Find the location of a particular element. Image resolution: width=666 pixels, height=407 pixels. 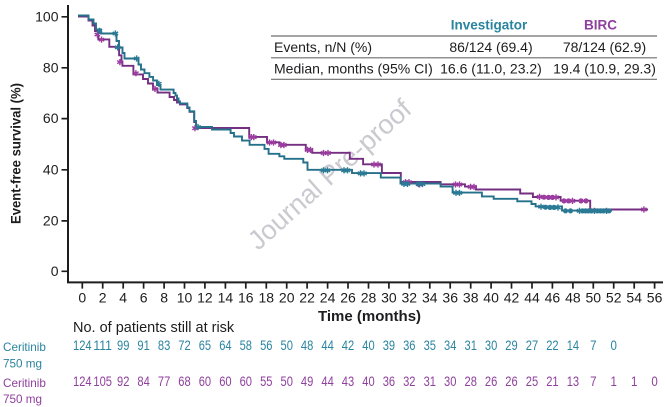

svg-text: 77 is located at coordinates (164, 381).